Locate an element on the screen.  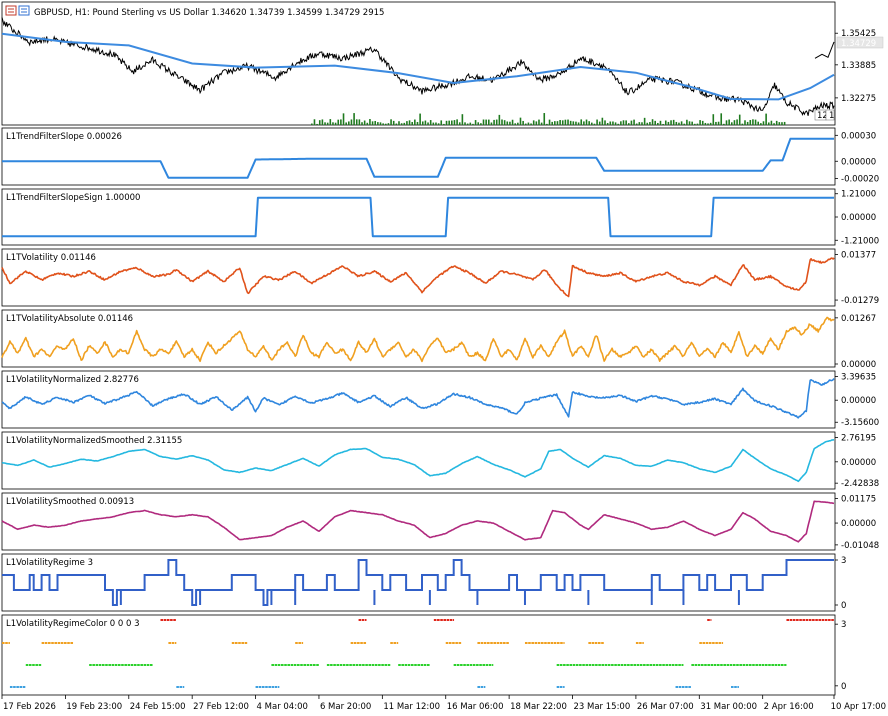
price-series-tail is located at coordinates (824, 50).